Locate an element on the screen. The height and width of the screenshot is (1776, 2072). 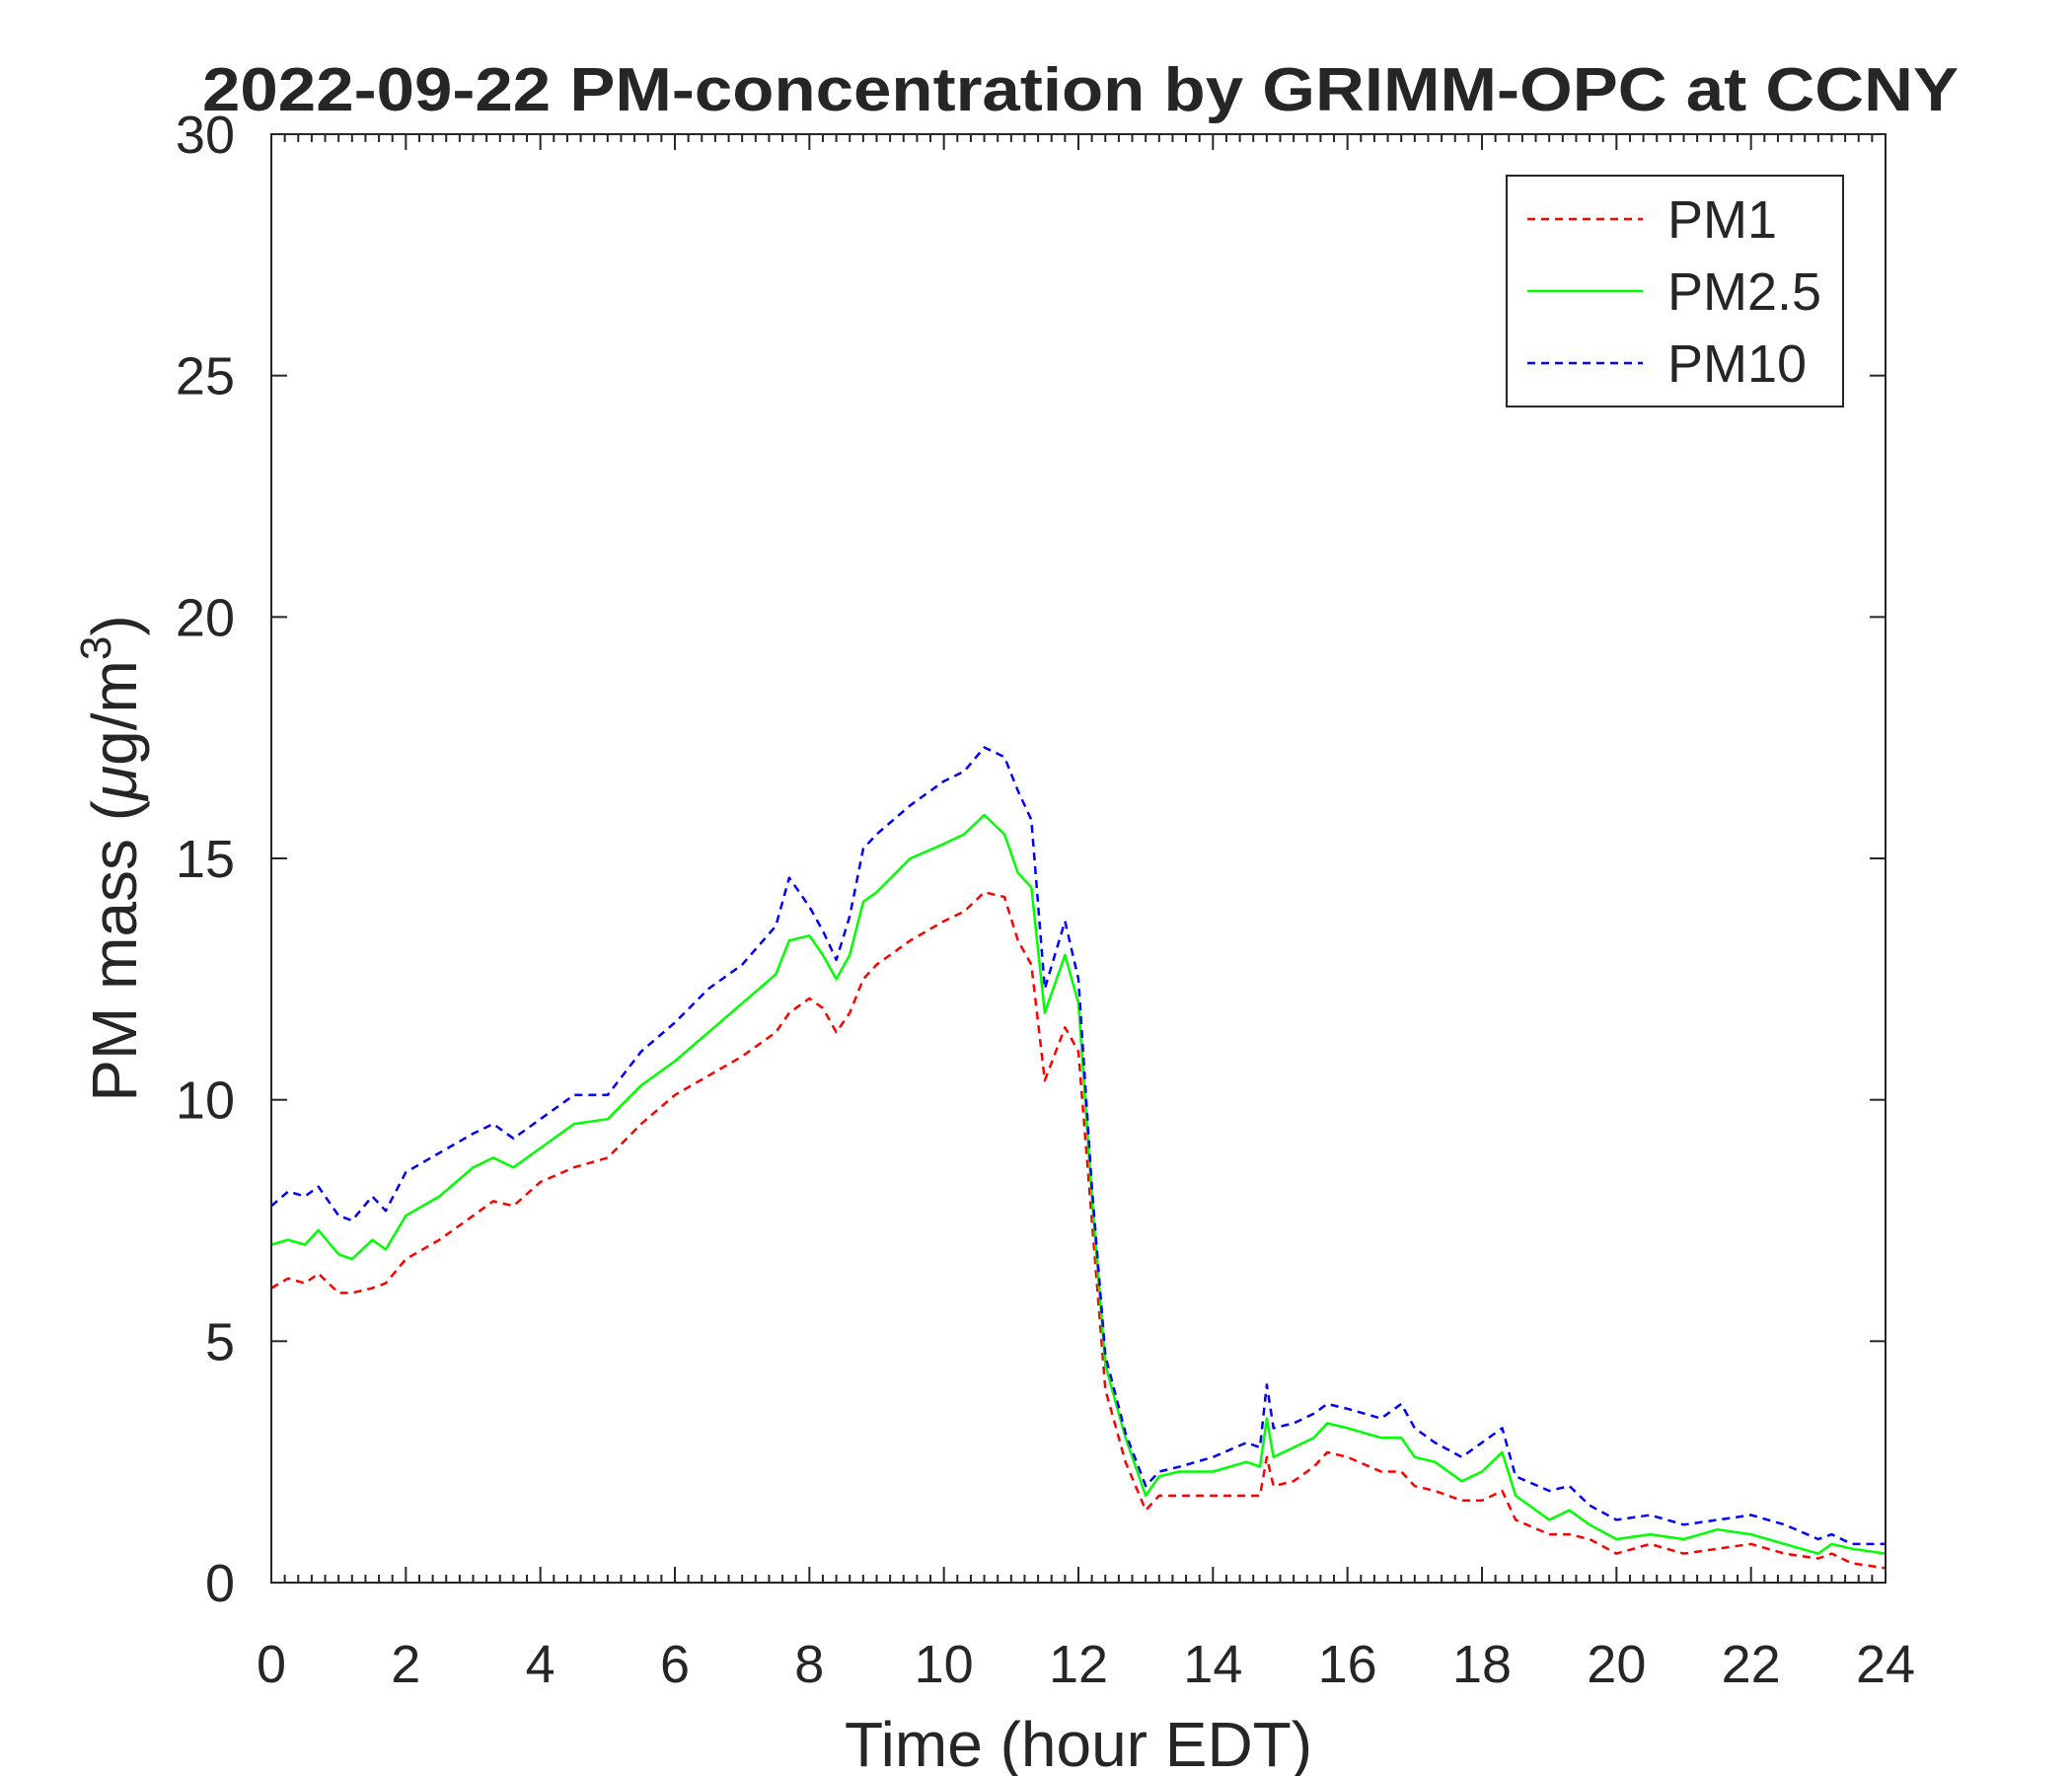
y-tick-label: 15 is located at coordinates (205, 859).